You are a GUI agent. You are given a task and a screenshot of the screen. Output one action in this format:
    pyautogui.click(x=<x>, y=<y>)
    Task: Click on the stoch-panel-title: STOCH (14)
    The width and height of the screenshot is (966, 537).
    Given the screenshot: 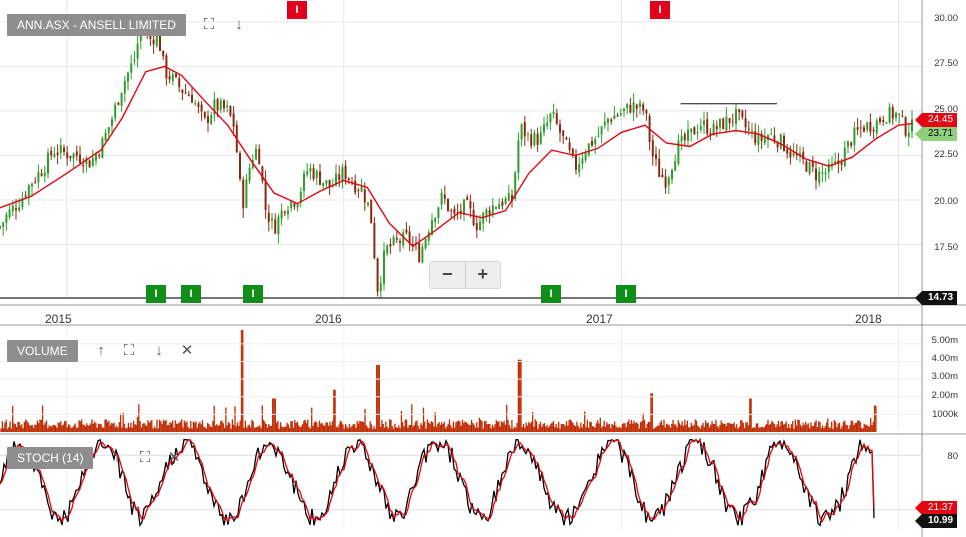 What is the action you would take?
    pyautogui.click(x=50, y=458)
    